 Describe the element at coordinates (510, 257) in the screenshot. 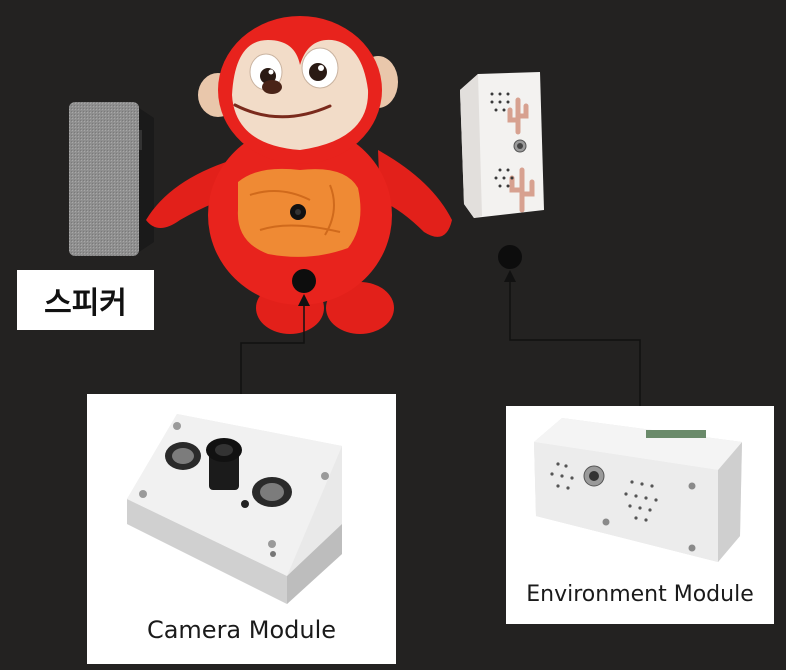

I see `environment-connector-dot` at that location.